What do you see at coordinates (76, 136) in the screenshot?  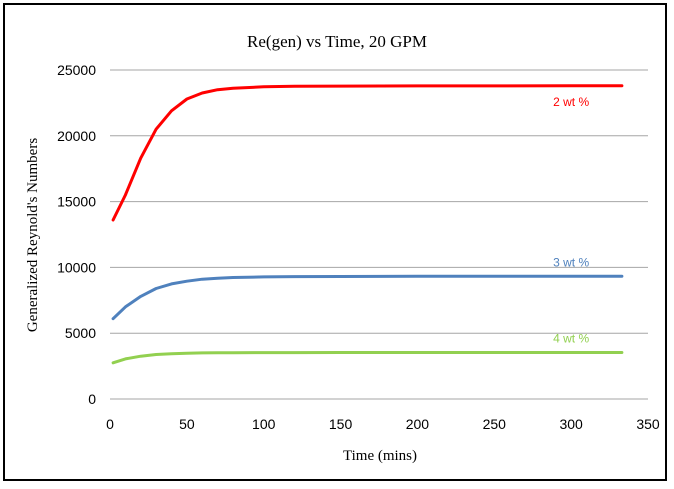 I see `y-tick-label: 20000` at bounding box center [76, 136].